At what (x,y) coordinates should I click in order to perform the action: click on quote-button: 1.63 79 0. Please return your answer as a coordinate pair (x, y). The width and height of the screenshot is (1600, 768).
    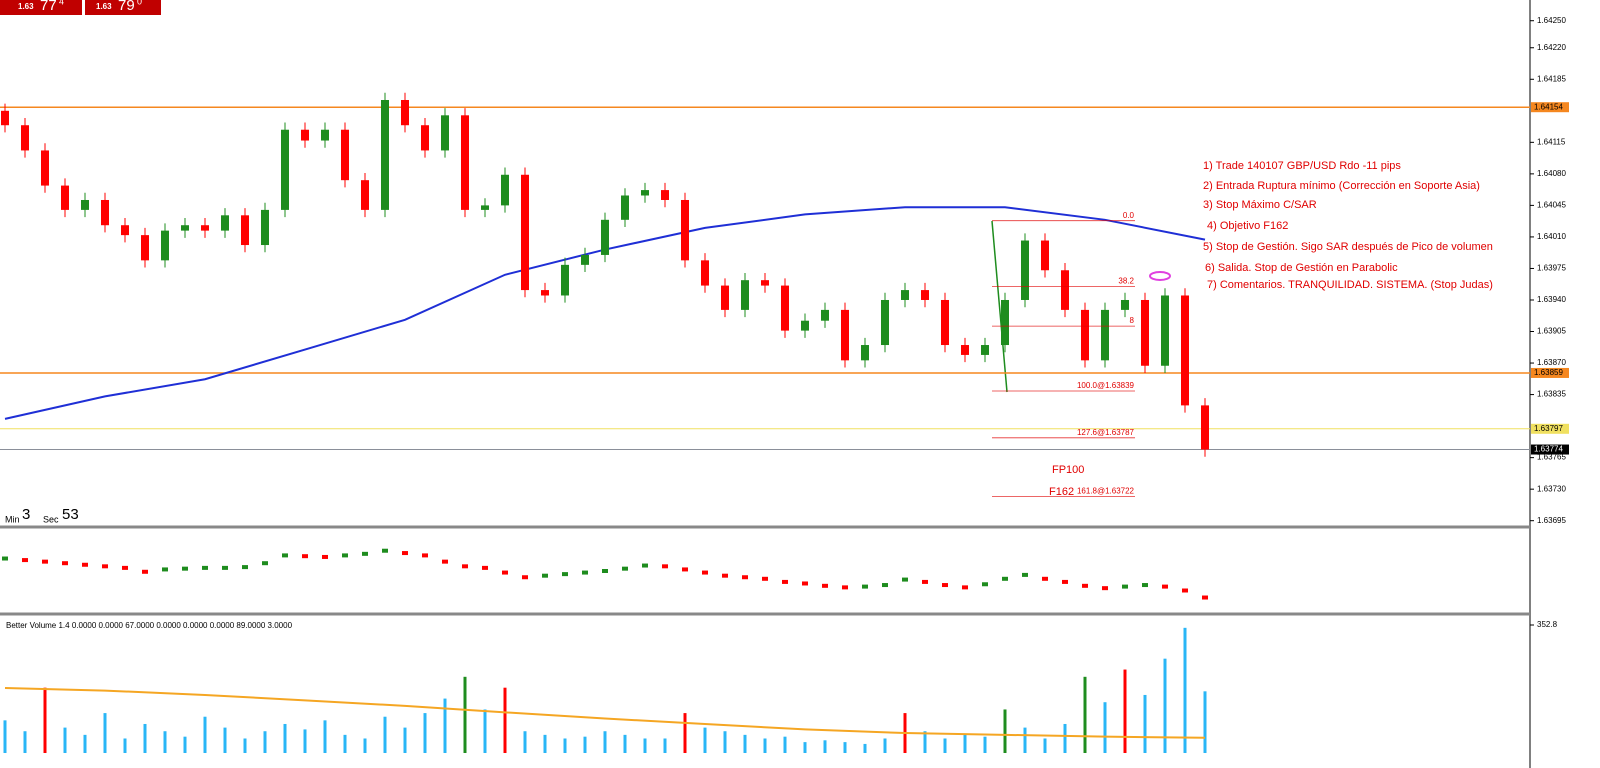
    Looking at the image, I should click on (123, 7).